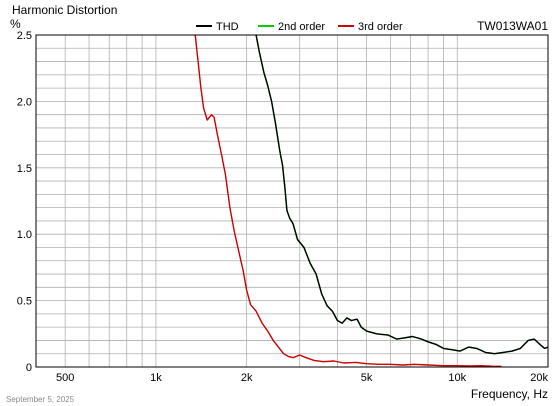 Image resolution: width=560 pixels, height=406 pixels. I want to click on y-axis-label: %, so click(15, 24).